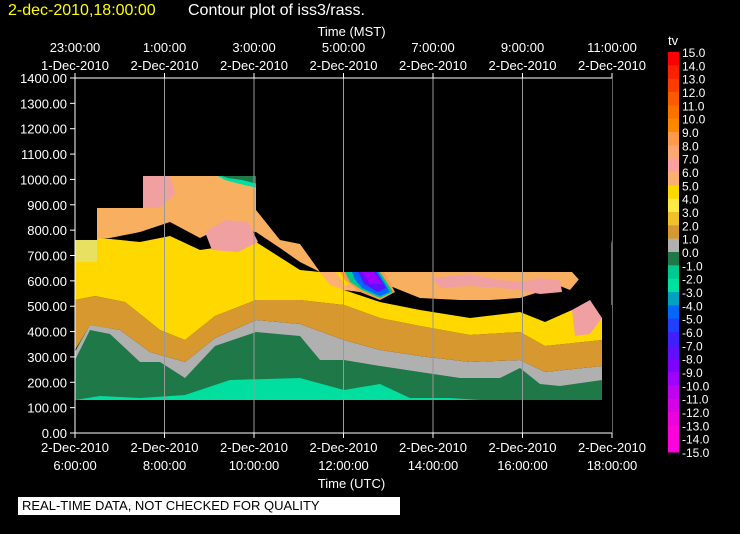 Image resolution: width=740 pixels, height=534 pixels. Describe the element at coordinates (690, 253) in the screenshot. I see `colorbar-level-label: 0.0` at that location.